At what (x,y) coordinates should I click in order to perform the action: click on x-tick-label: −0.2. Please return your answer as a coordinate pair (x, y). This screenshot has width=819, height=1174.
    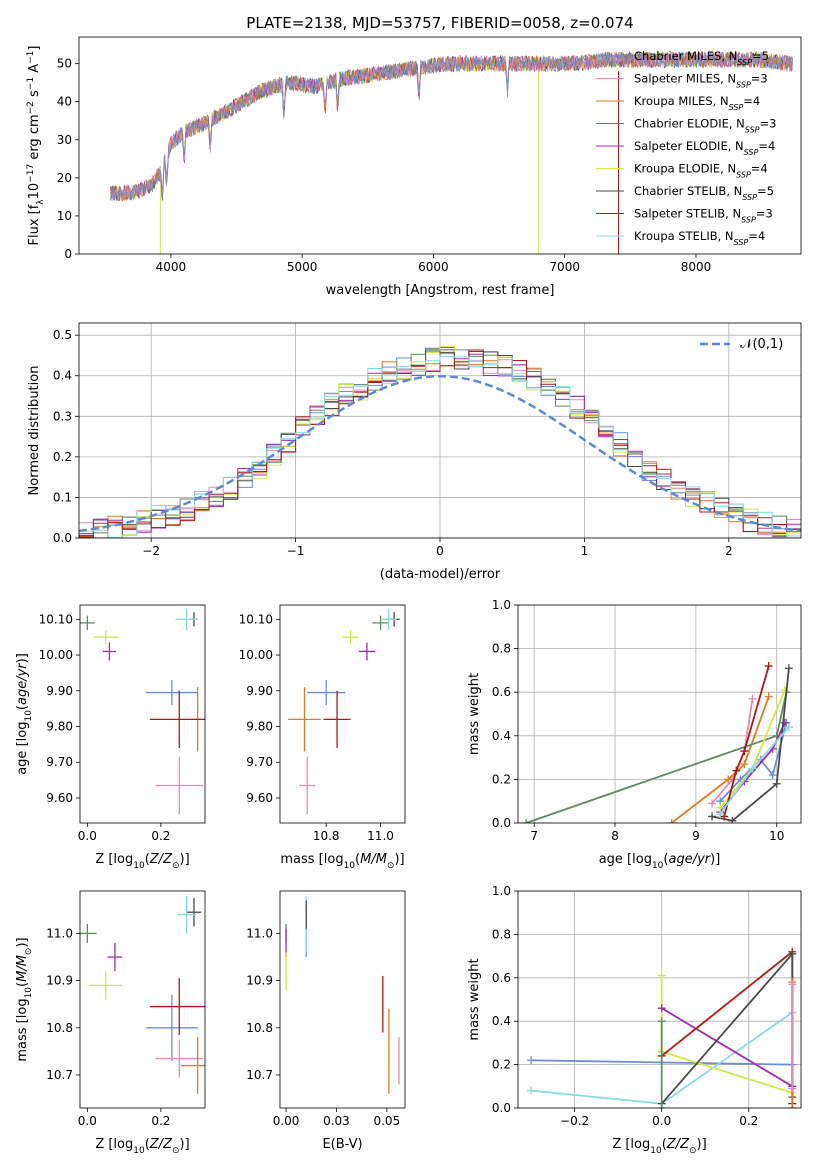
    Looking at the image, I should click on (574, 1121).